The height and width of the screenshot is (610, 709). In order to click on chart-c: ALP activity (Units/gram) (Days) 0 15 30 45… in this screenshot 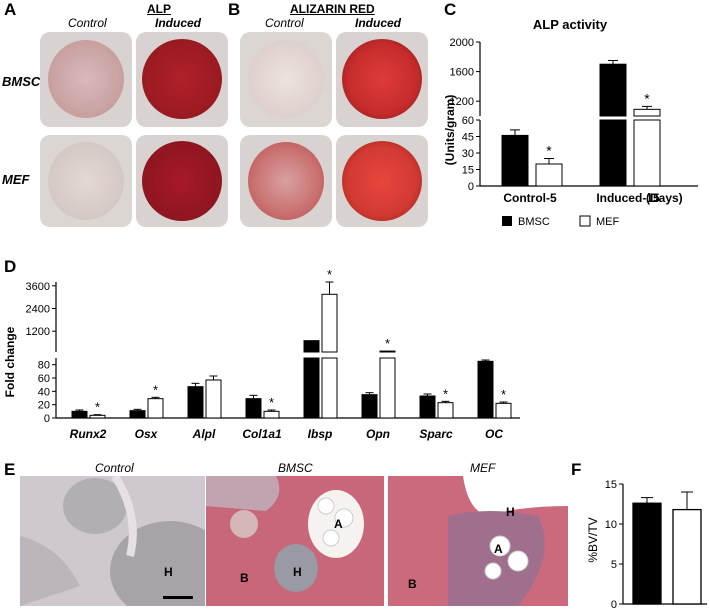, I will do `click(570, 111)`.